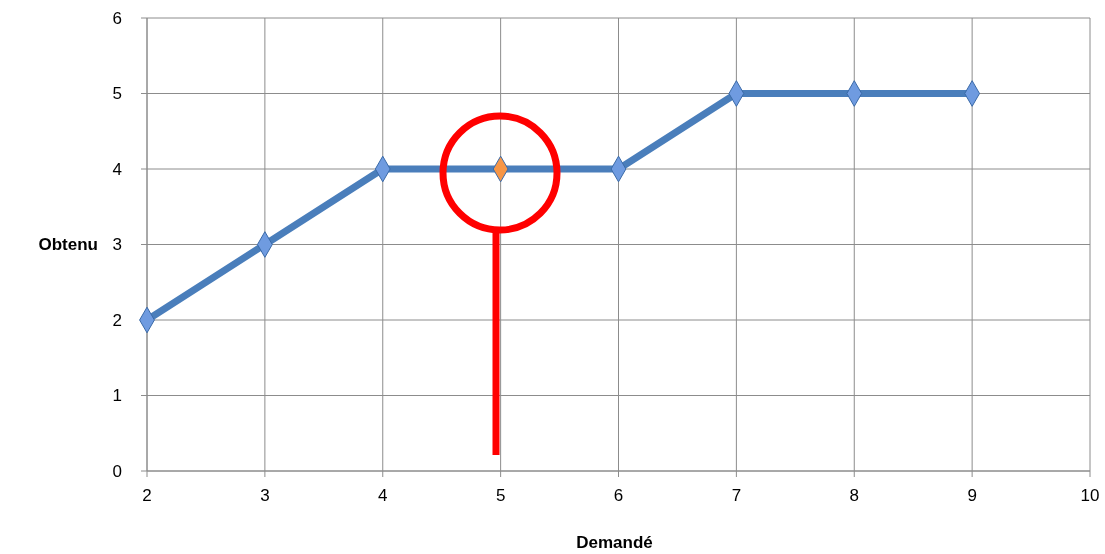  I want to click on y-tick-label: 1, so click(117, 396).